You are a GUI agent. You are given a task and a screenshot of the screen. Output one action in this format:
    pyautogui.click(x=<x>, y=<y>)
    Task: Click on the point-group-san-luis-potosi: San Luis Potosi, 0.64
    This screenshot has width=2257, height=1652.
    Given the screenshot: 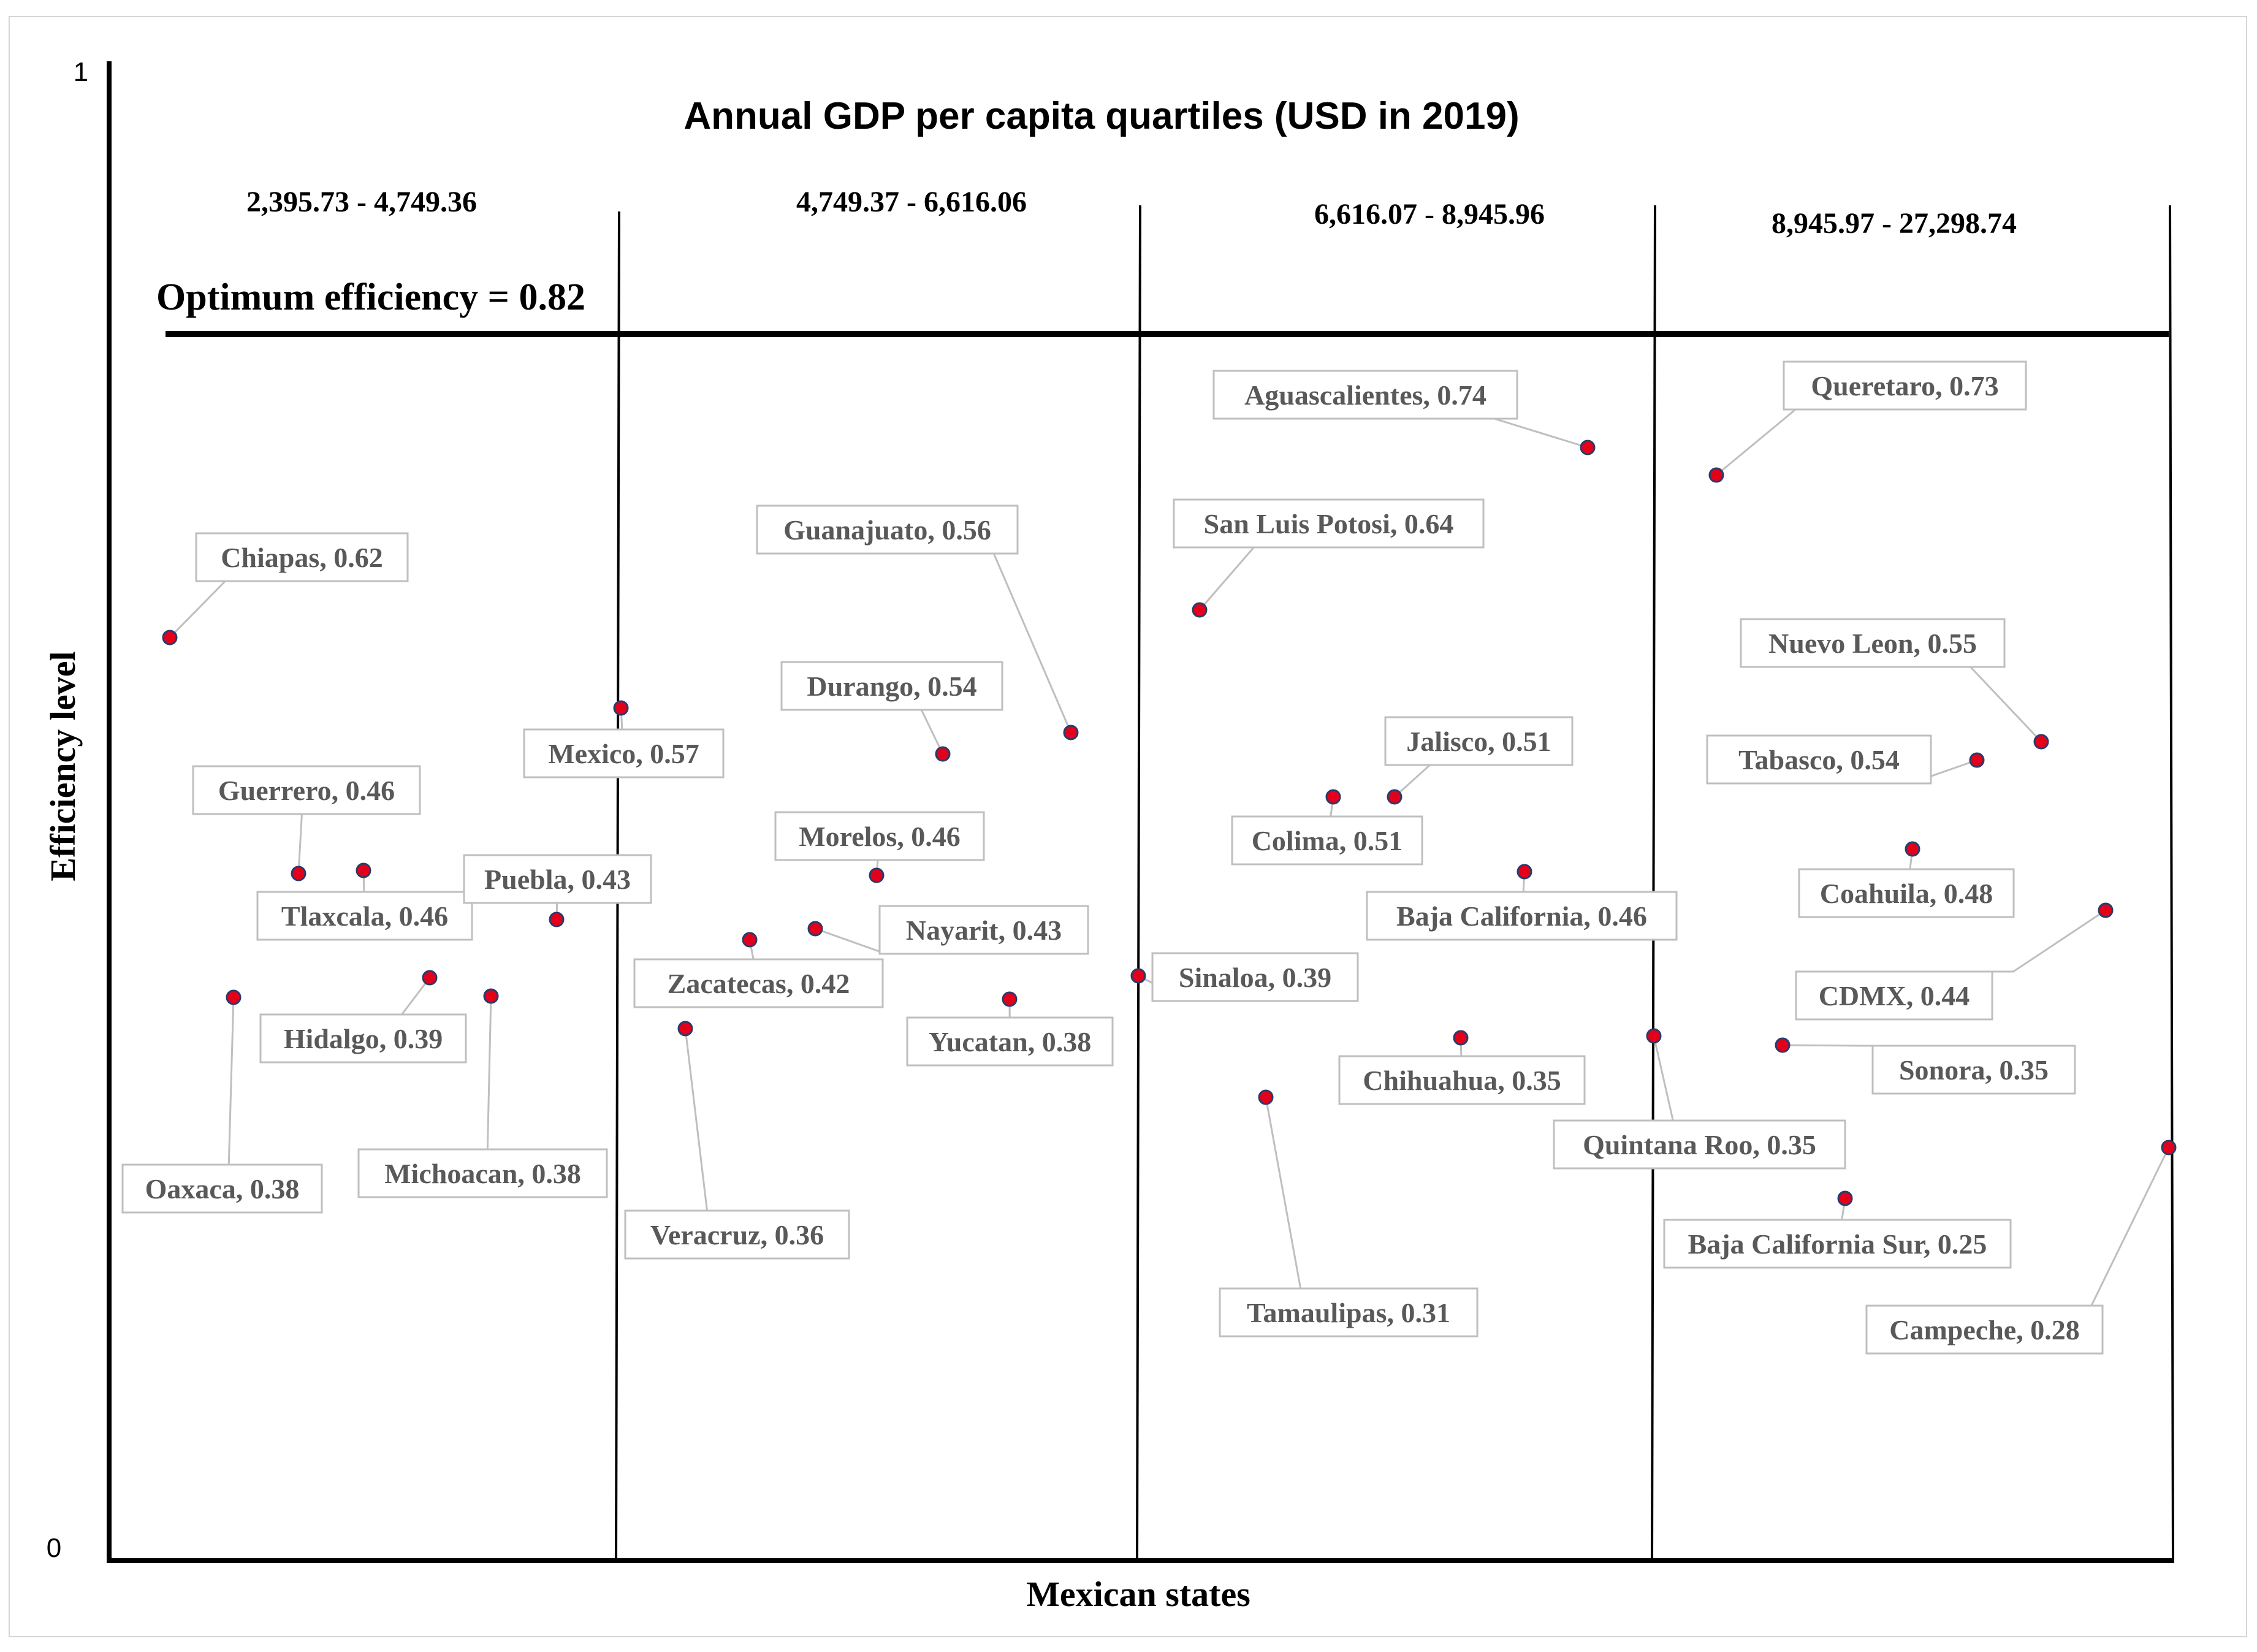 What is the action you would take?
    pyautogui.click(x=1329, y=558)
    